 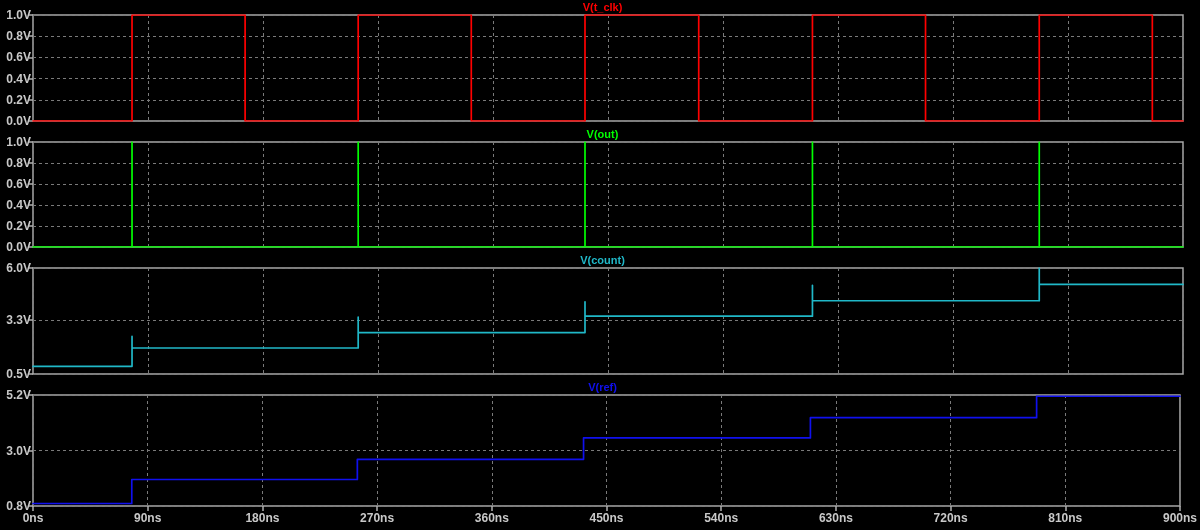 I want to click on series-label: V(t_clk), so click(x=602, y=6).